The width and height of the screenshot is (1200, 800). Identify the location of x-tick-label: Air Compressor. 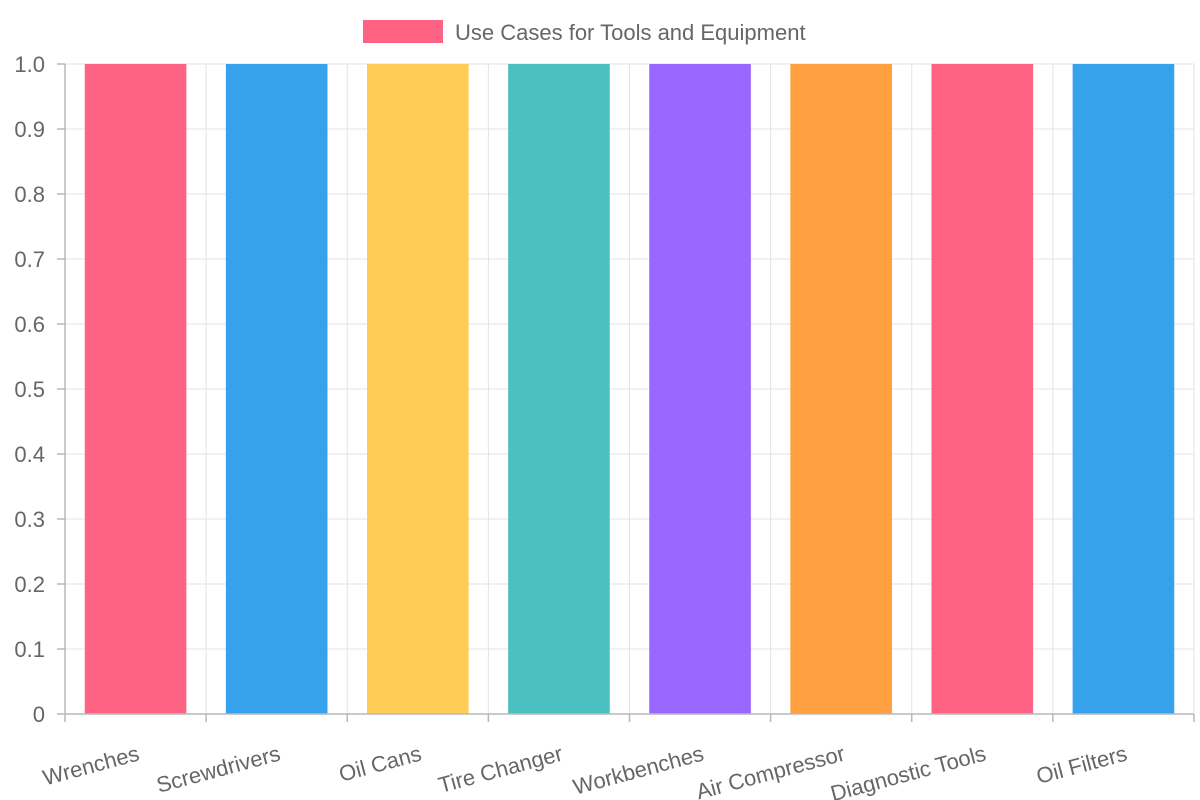
(770, 770).